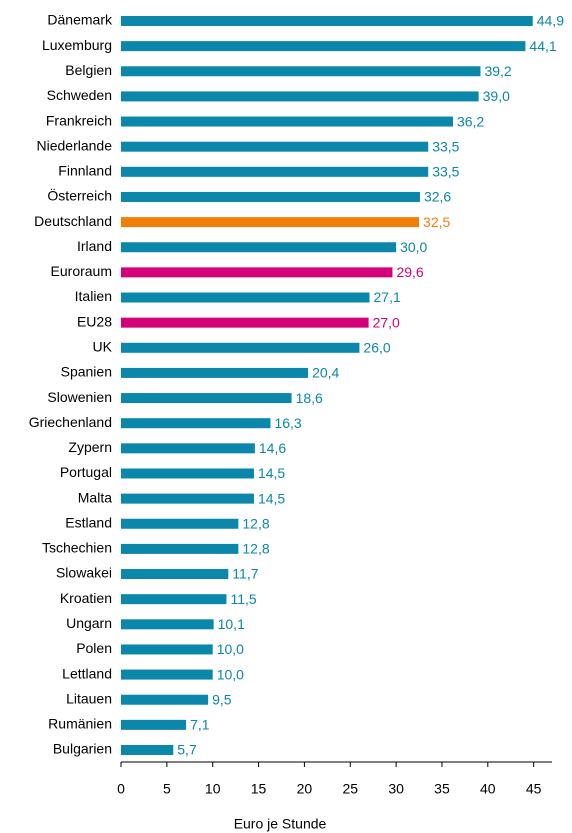 This screenshot has height=833, width=572. Describe the element at coordinates (387, 297) in the screenshot. I see `value-label: 27,1` at that location.